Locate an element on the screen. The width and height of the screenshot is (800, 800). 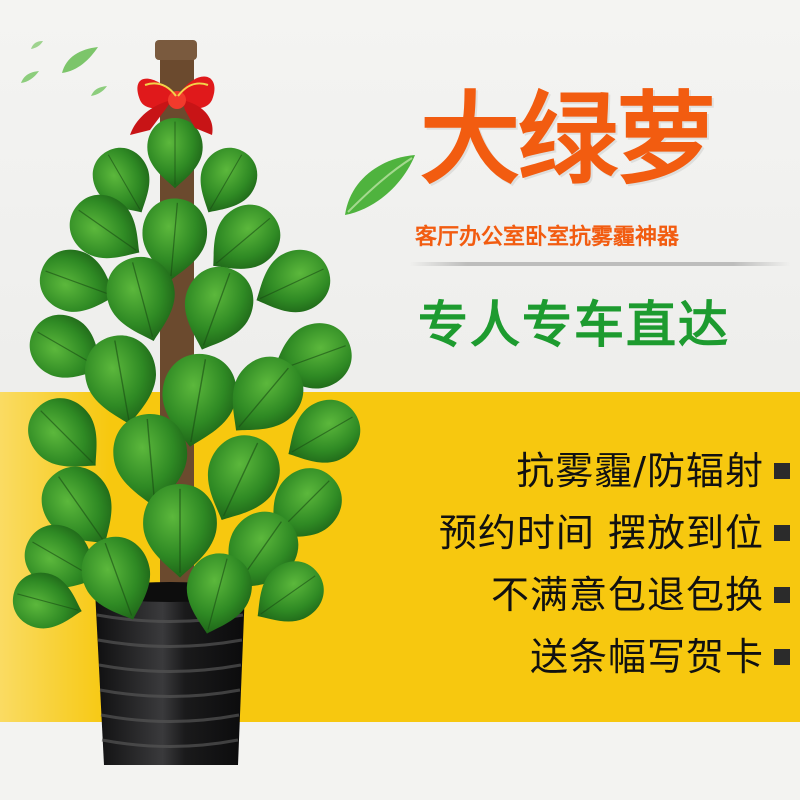
feature-item: 不满意包退包换 is located at coordinates (615, 595).